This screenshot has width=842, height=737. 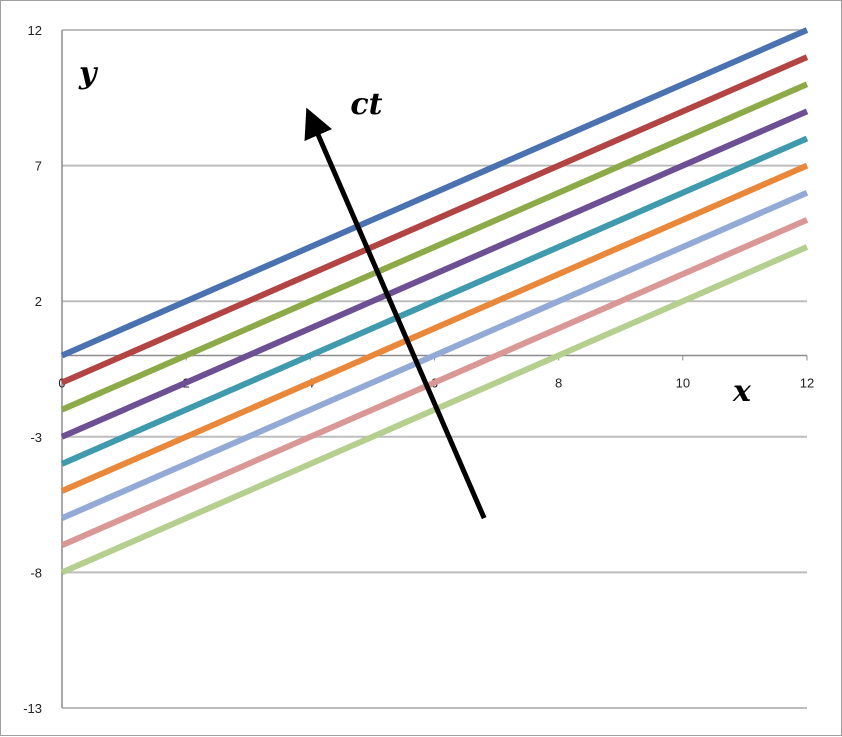 I want to click on annotations: ct, so click(x=395, y=303).